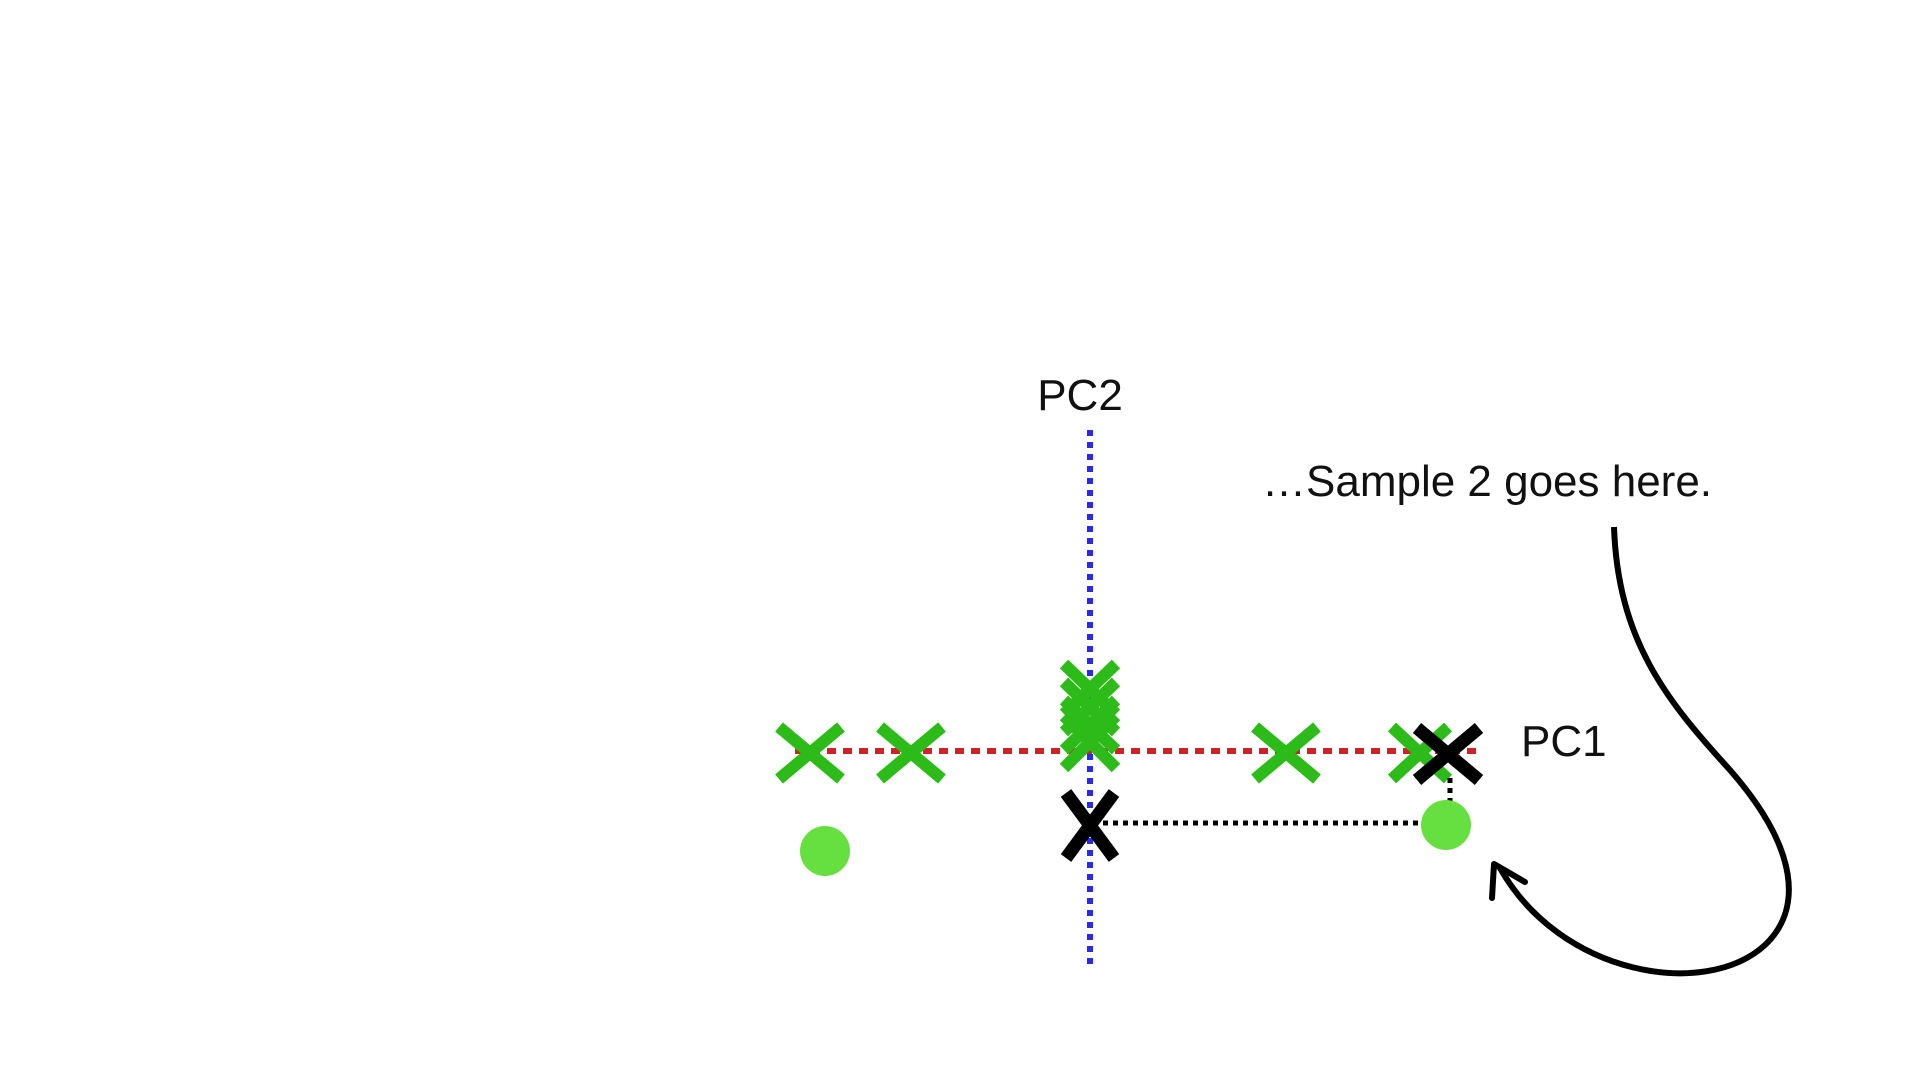  What do you see at coordinates (1508, 881) in the screenshot?
I see `arrow-head-icon` at bounding box center [1508, 881].